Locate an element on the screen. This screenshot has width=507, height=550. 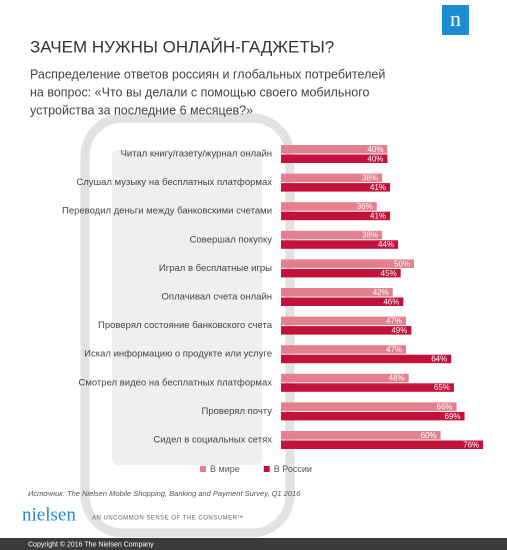
value-label: 48% is located at coordinates (397, 378).